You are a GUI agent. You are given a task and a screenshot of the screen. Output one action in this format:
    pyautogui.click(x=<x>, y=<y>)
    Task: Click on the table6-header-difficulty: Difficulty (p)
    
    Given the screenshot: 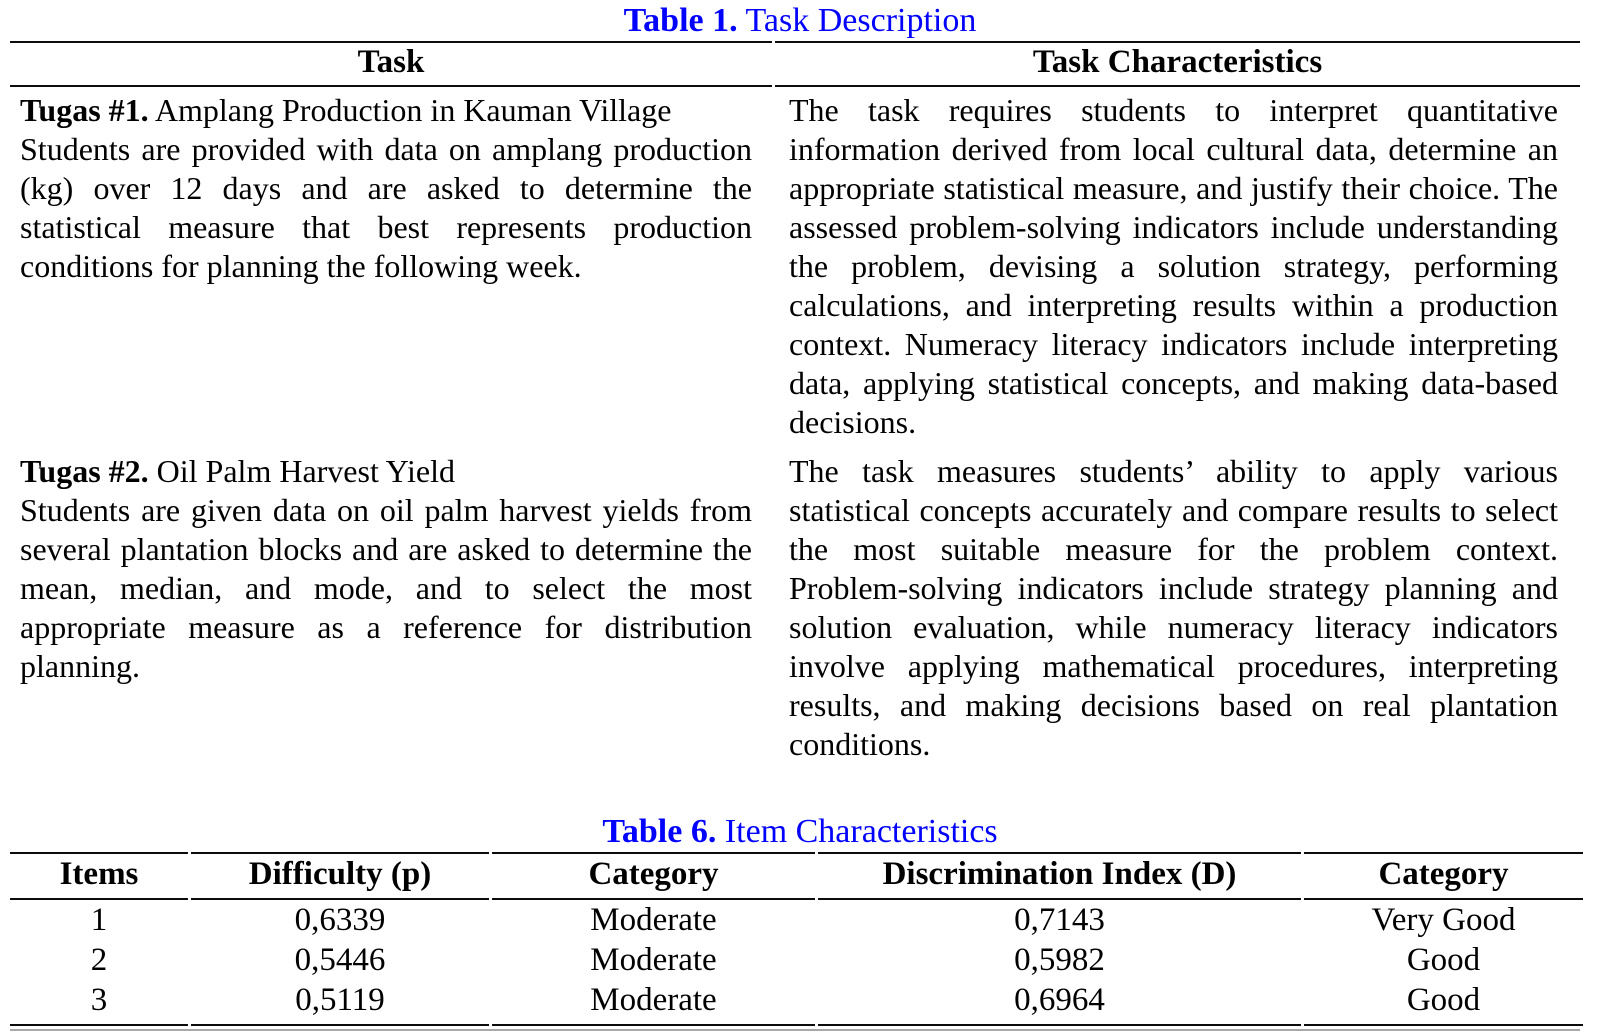 What is the action you would take?
    pyautogui.click(x=340, y=876)
    